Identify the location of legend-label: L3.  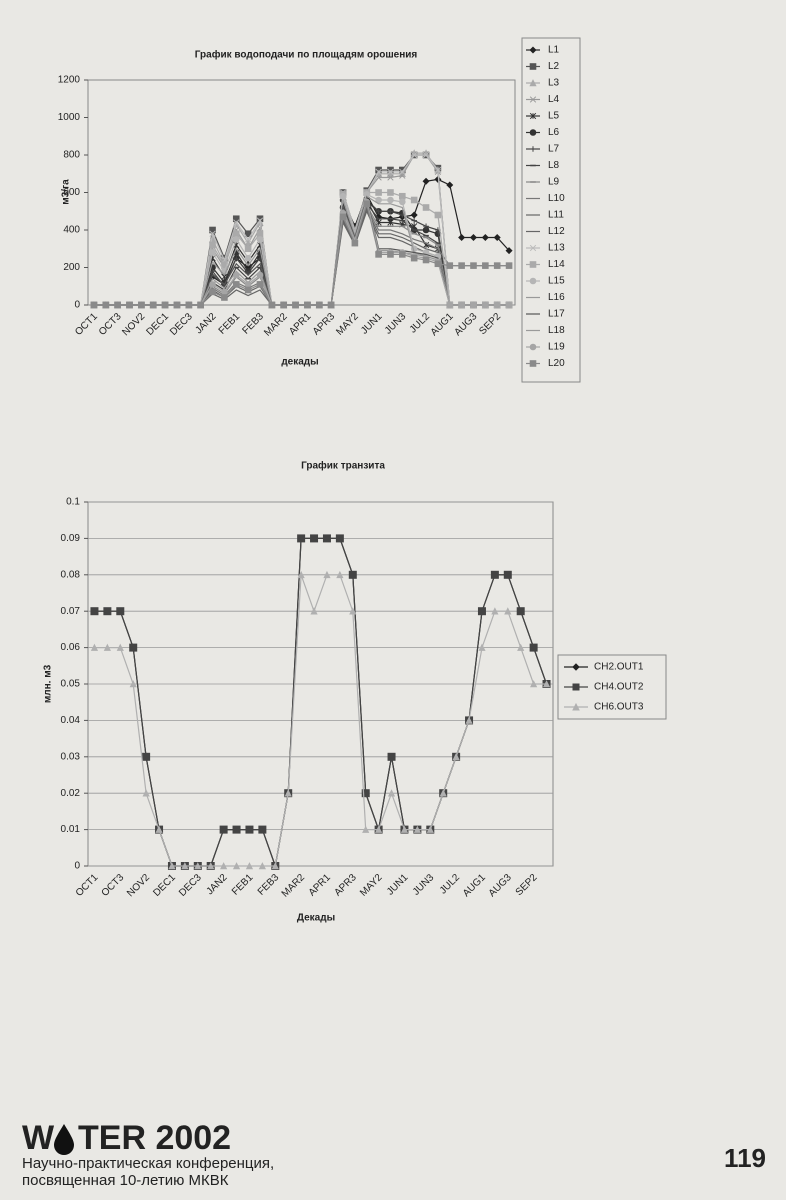
(554, 83).